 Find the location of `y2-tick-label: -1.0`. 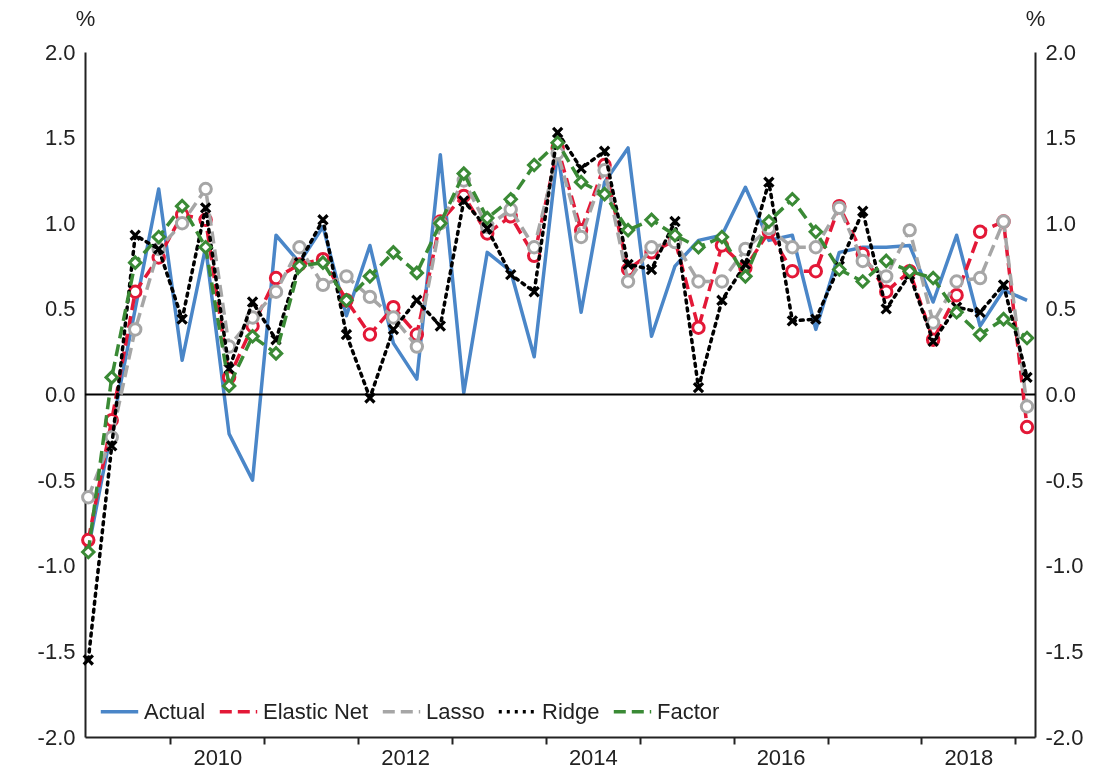

y2-tick-label: -1.0 is located at coordinates (1064, 566).